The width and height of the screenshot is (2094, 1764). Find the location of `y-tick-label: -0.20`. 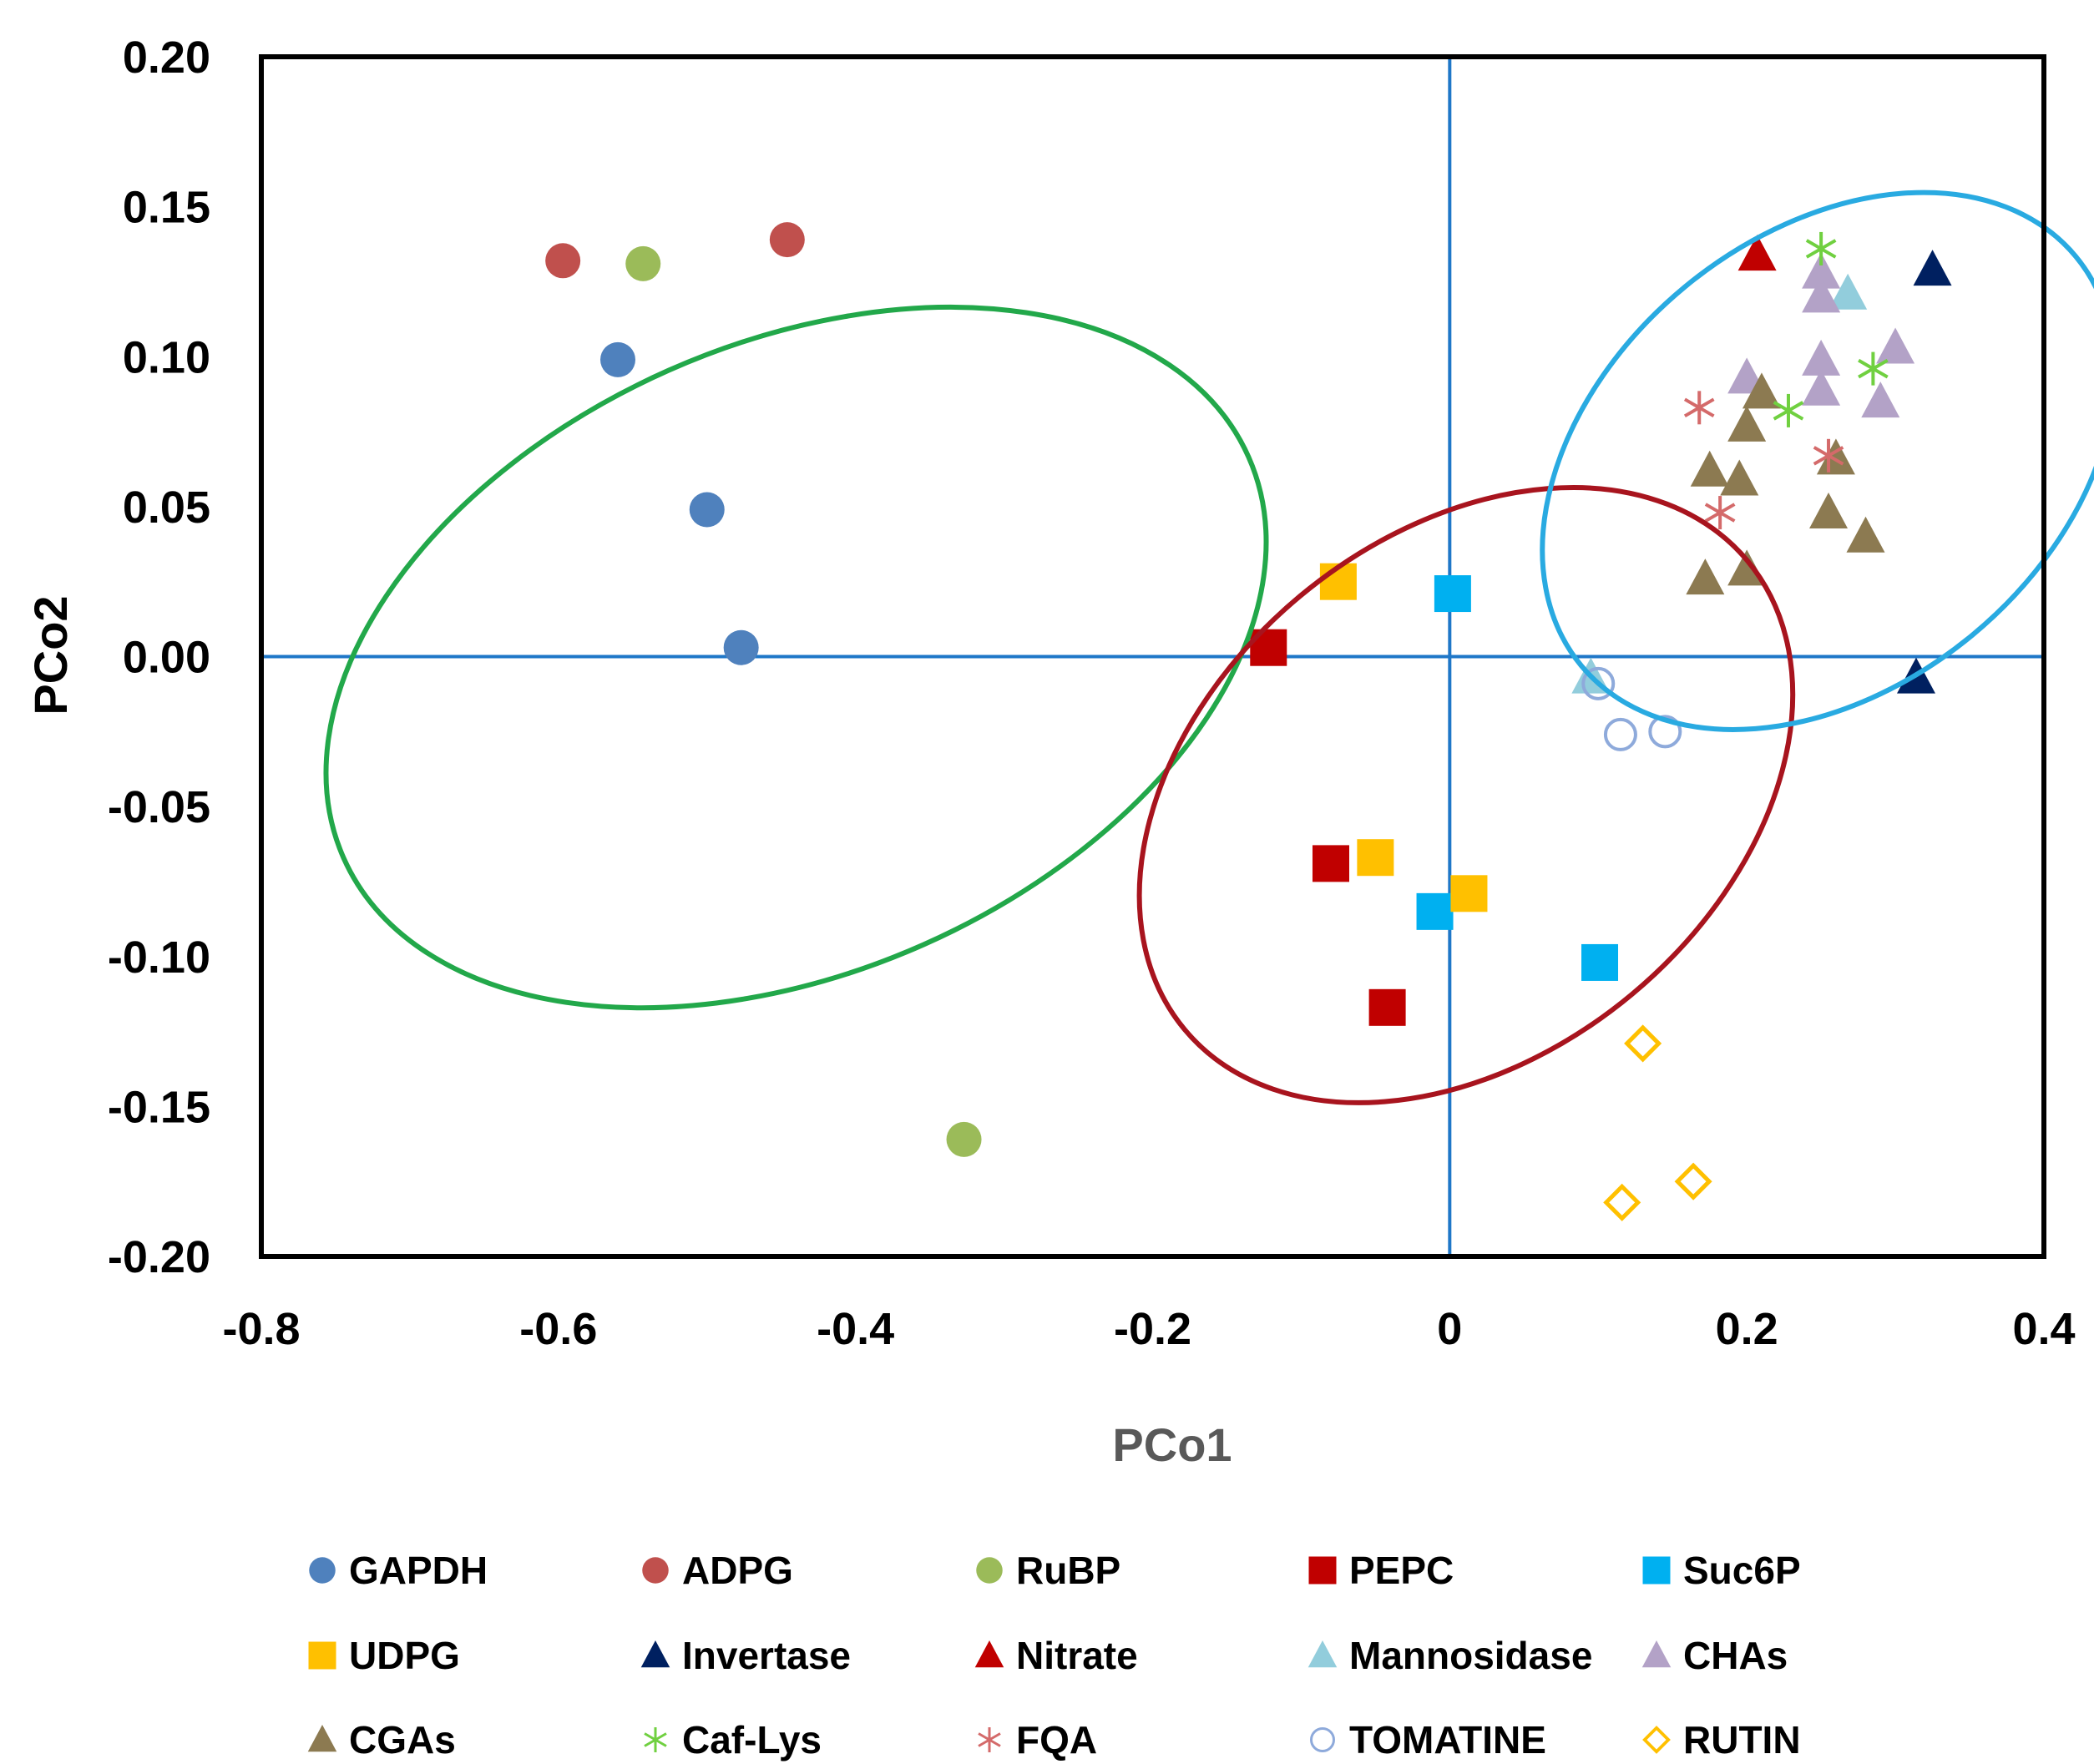

y-tick-label: -0.20 is located at coordinates (159, 1257).